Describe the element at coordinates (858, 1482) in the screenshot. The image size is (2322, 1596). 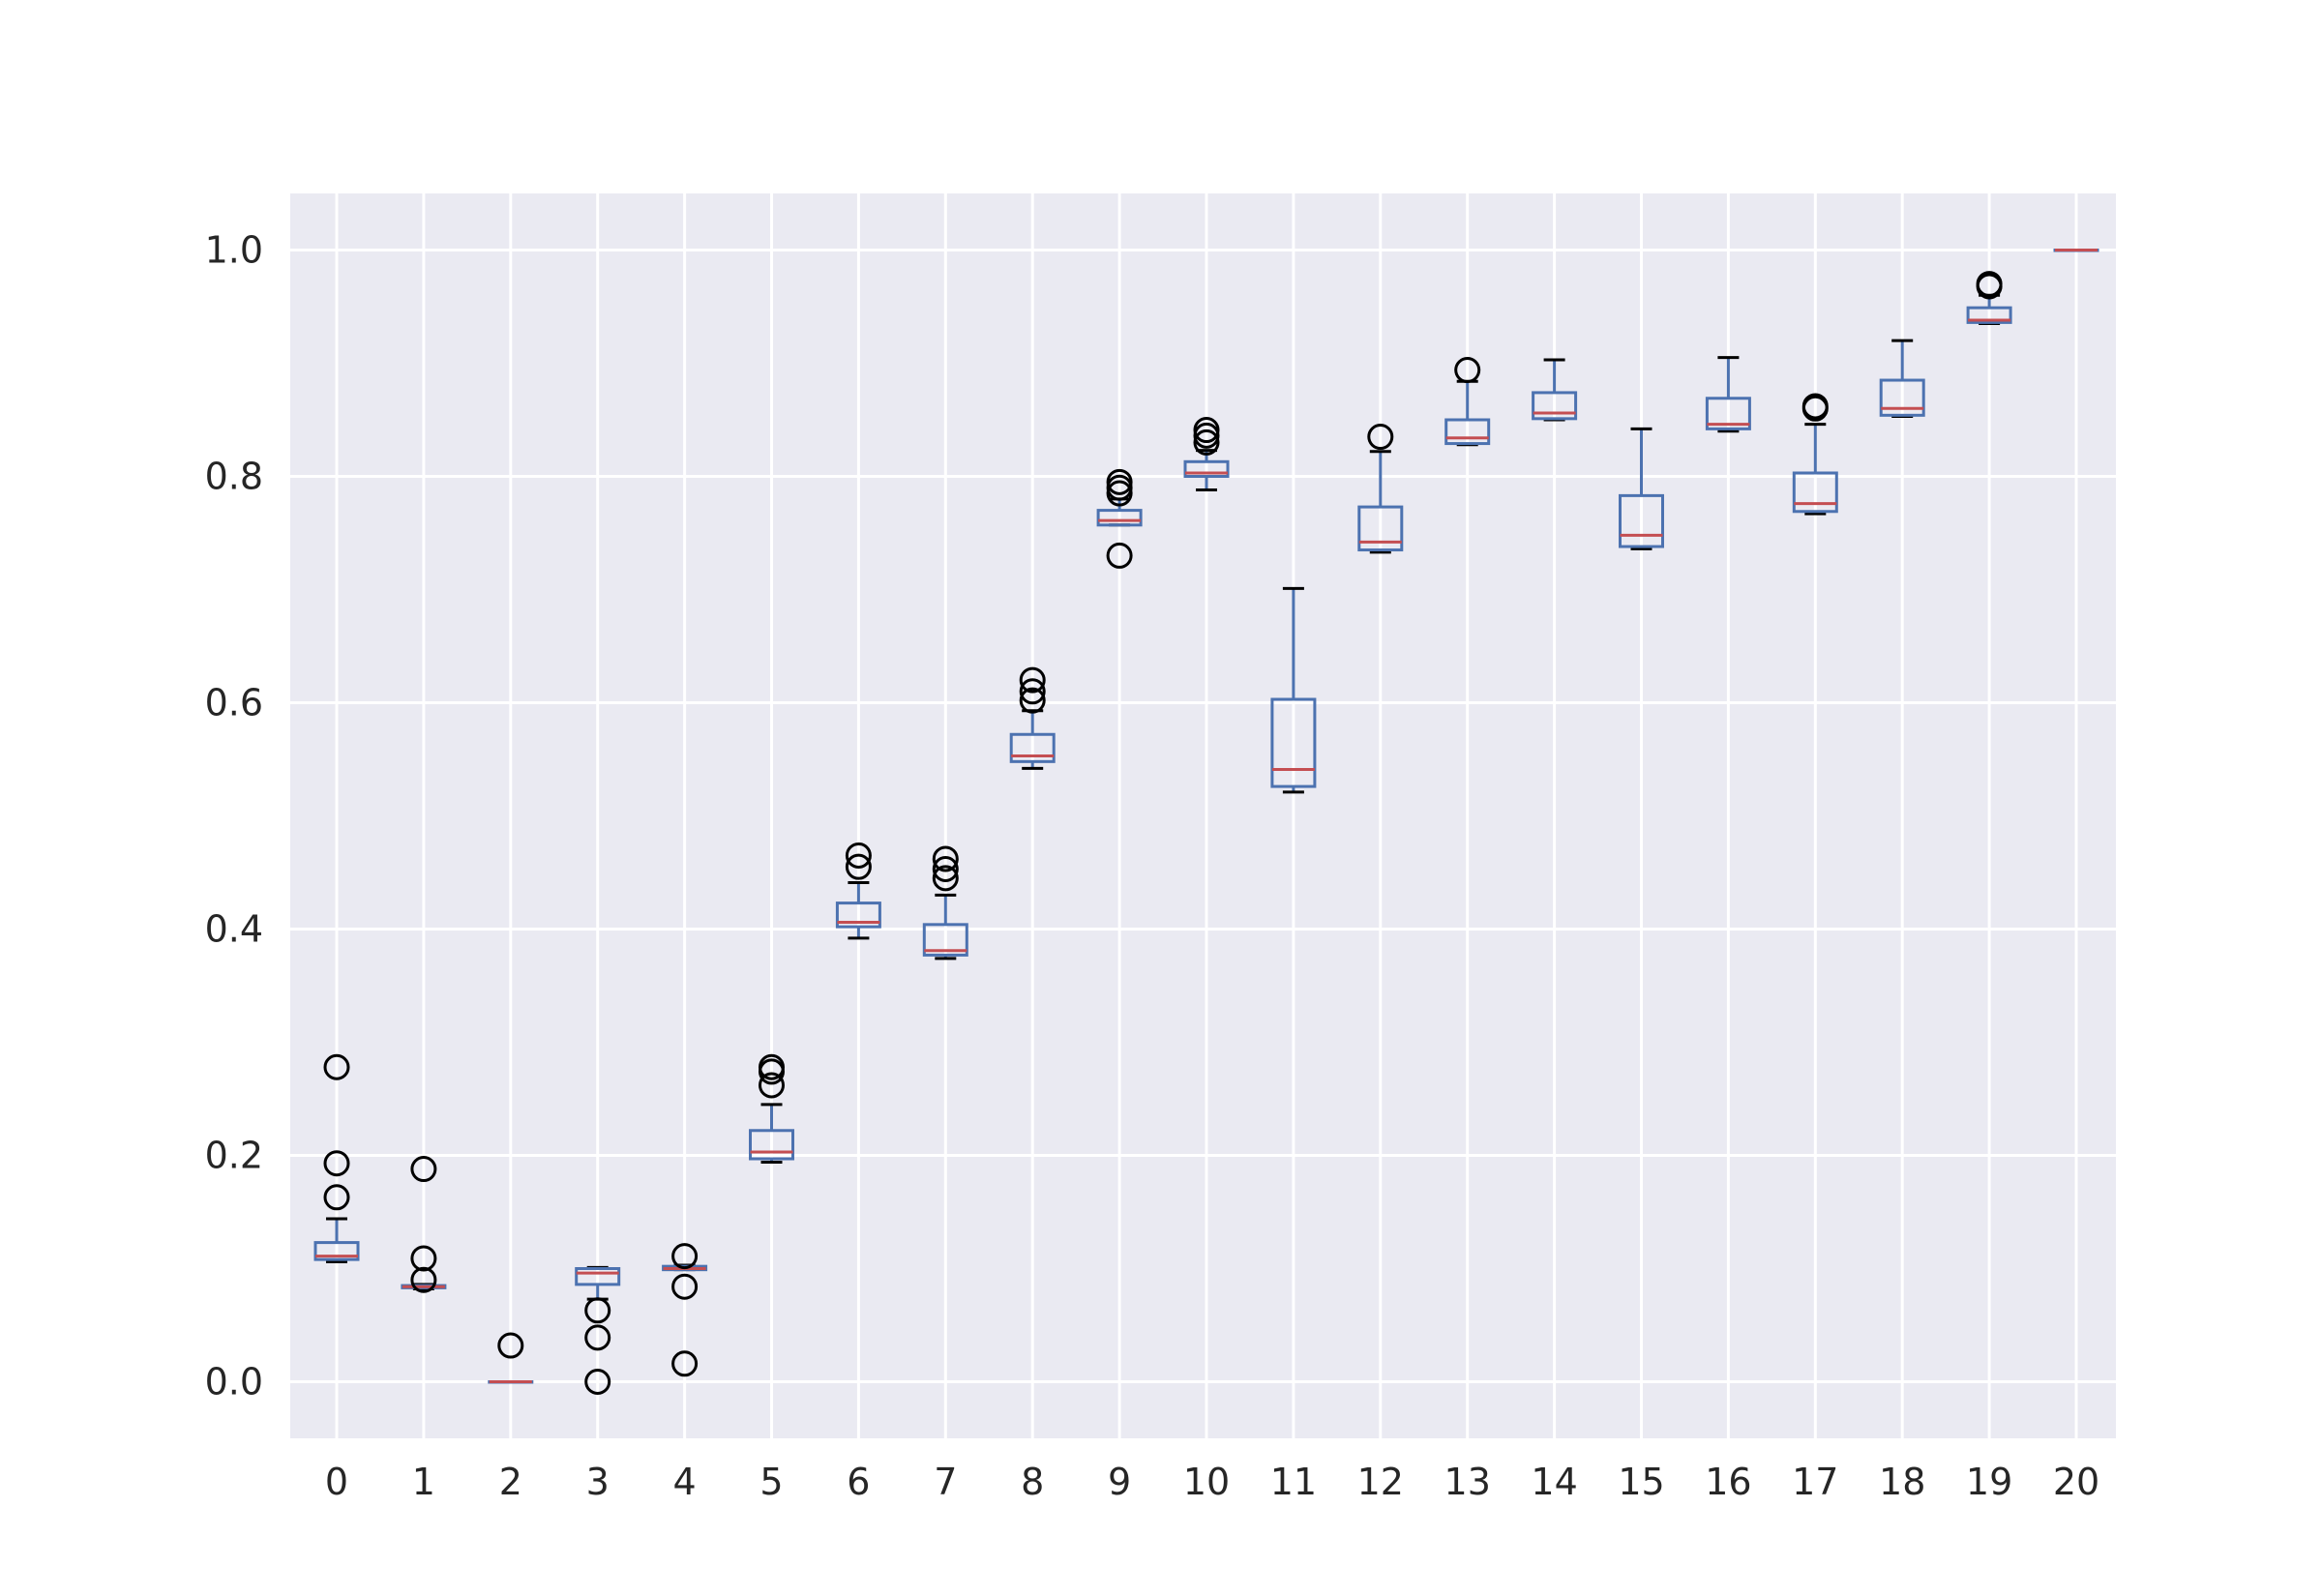
I see `x-tick-label: 6` at that location.